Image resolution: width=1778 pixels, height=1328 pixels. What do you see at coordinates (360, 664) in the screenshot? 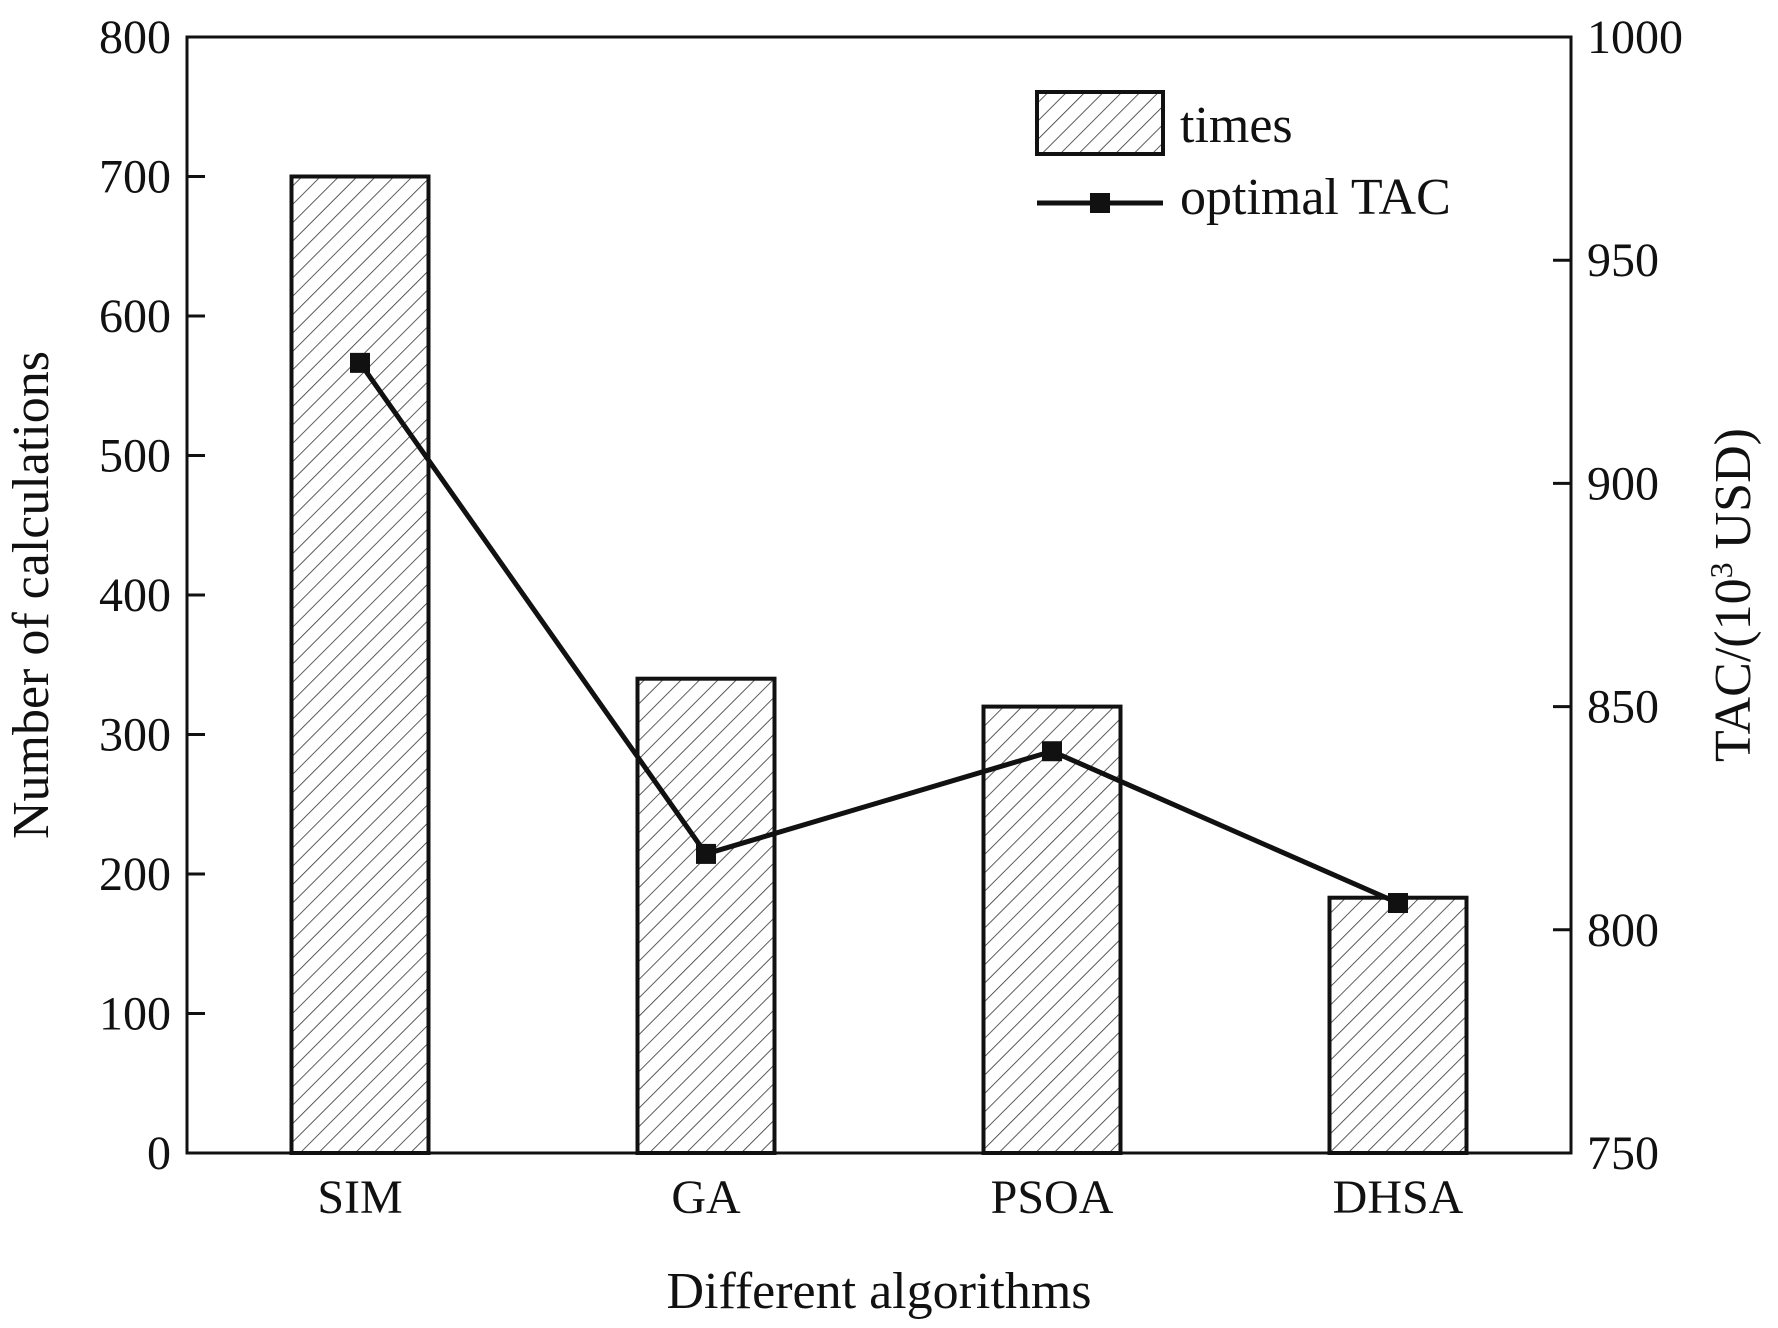
I see `bar-sim` at bounding box center [360, 664].